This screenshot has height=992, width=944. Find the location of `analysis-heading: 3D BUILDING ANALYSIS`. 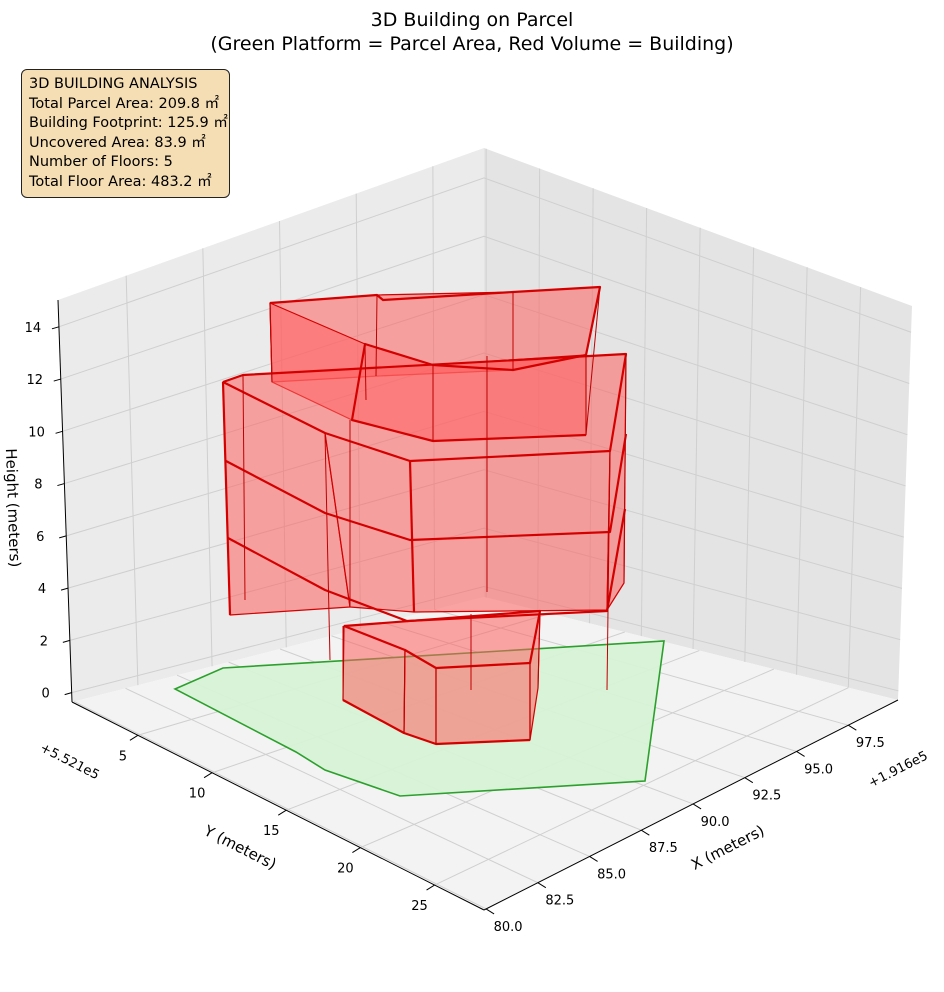

analysis-heading: 3D BUILDING ANALYSIS is located at coordinates (113, 84).